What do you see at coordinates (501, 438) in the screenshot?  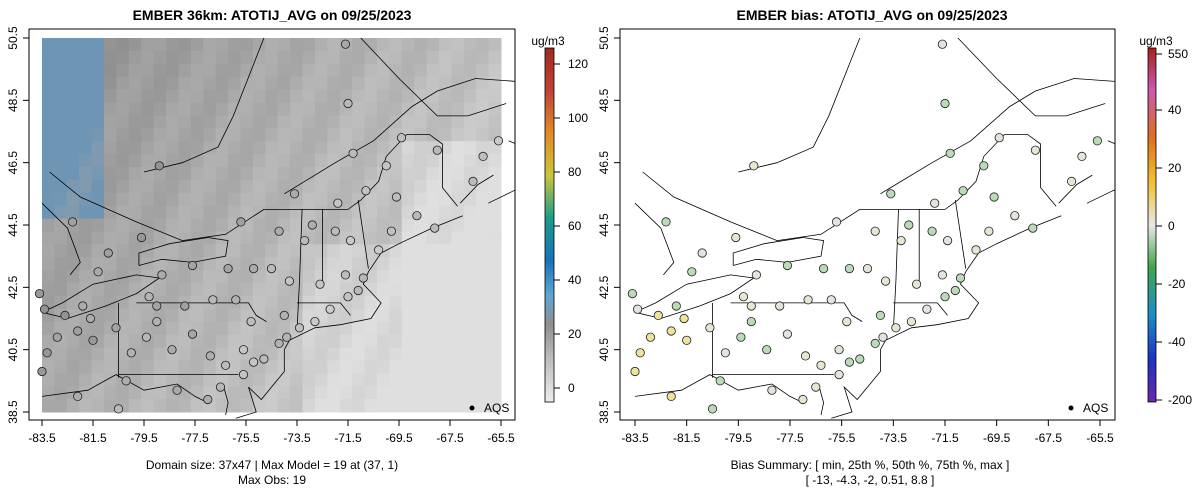 I see `x-tick-label: -65.5` at bounding box center [501, 438].